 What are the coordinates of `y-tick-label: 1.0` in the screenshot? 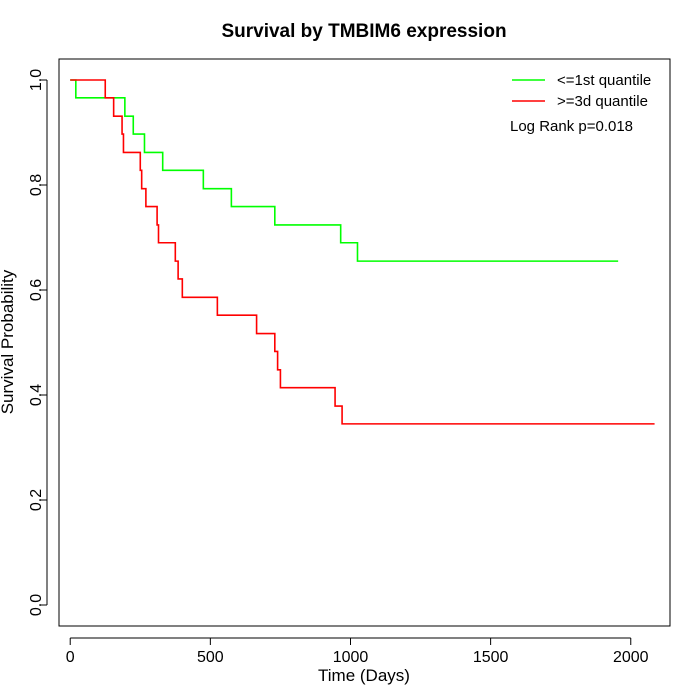 It's located at (36, 80).